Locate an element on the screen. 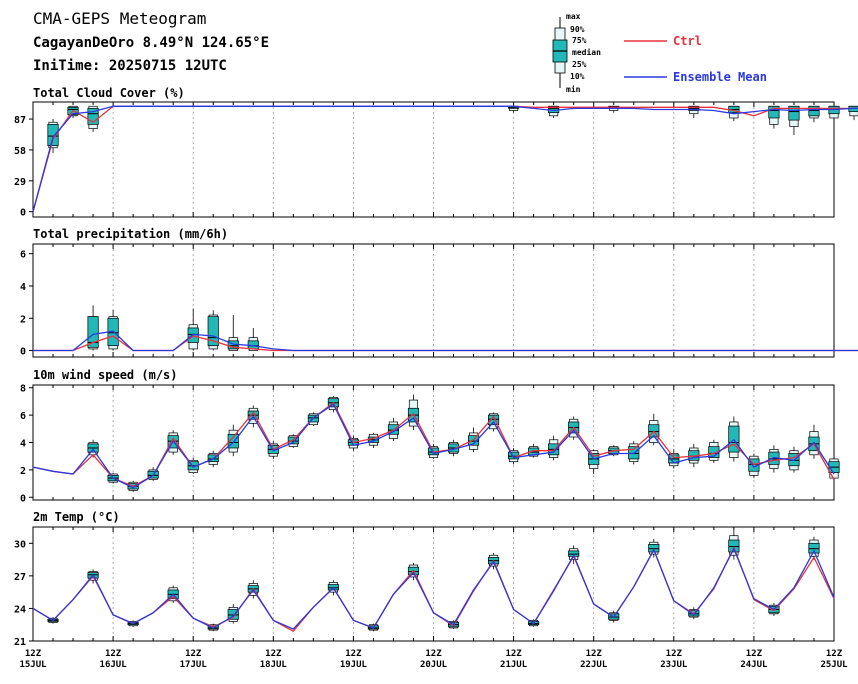  y-tick-label: 87 is located at coordinates (20, 120).